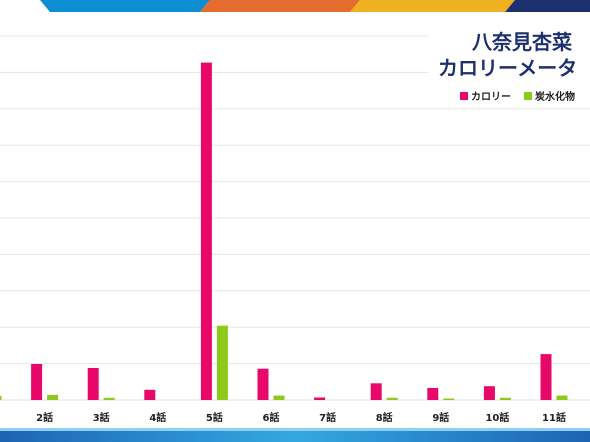  What do you see at coordinates (101, 417) in the screenshot?
I see `x-tick-label: 3話` at bounding box center [101, 417].